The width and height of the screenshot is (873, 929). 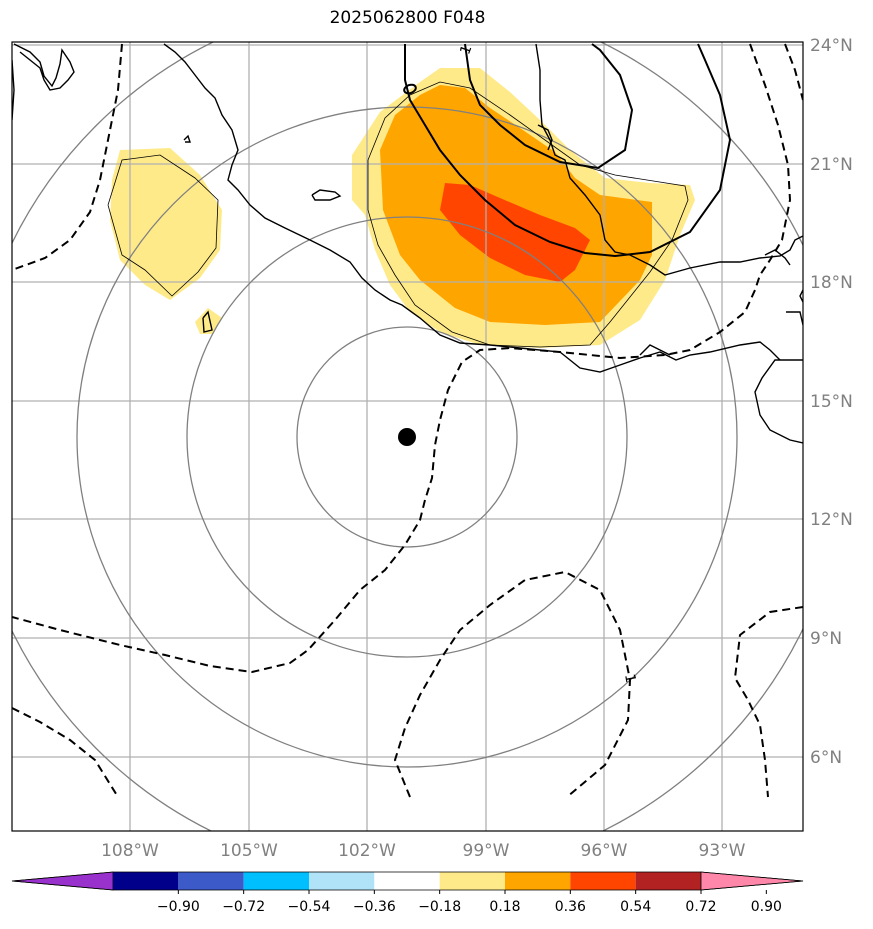 What do you see at coordinates (178, 907) in the screenshot?
I see `colorbar-tick-label: −0.90` at bounding box center [178, 907].